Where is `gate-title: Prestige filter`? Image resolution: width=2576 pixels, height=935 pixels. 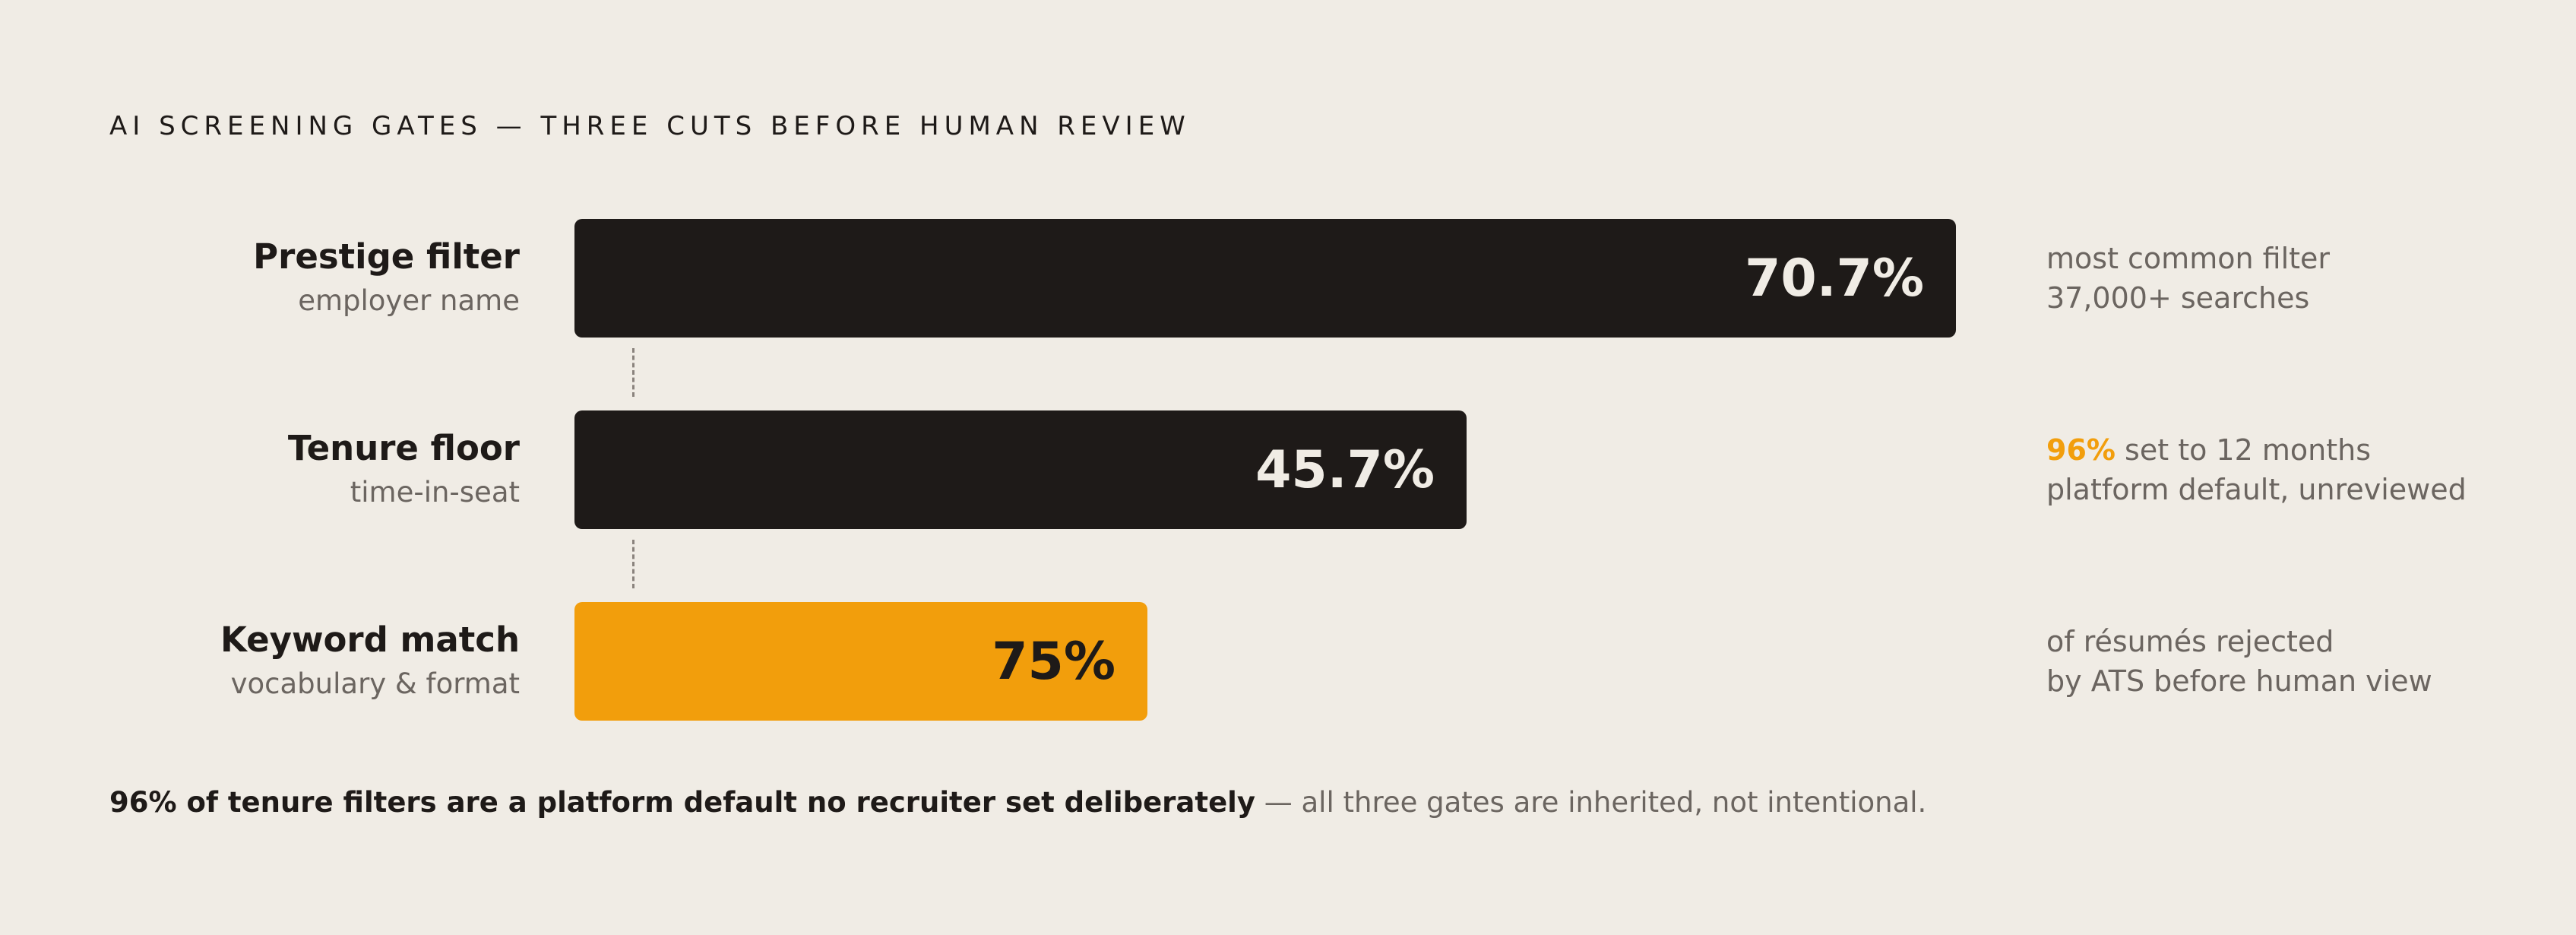 gate-title: Prestige filter is located at coordinates (386, 256).